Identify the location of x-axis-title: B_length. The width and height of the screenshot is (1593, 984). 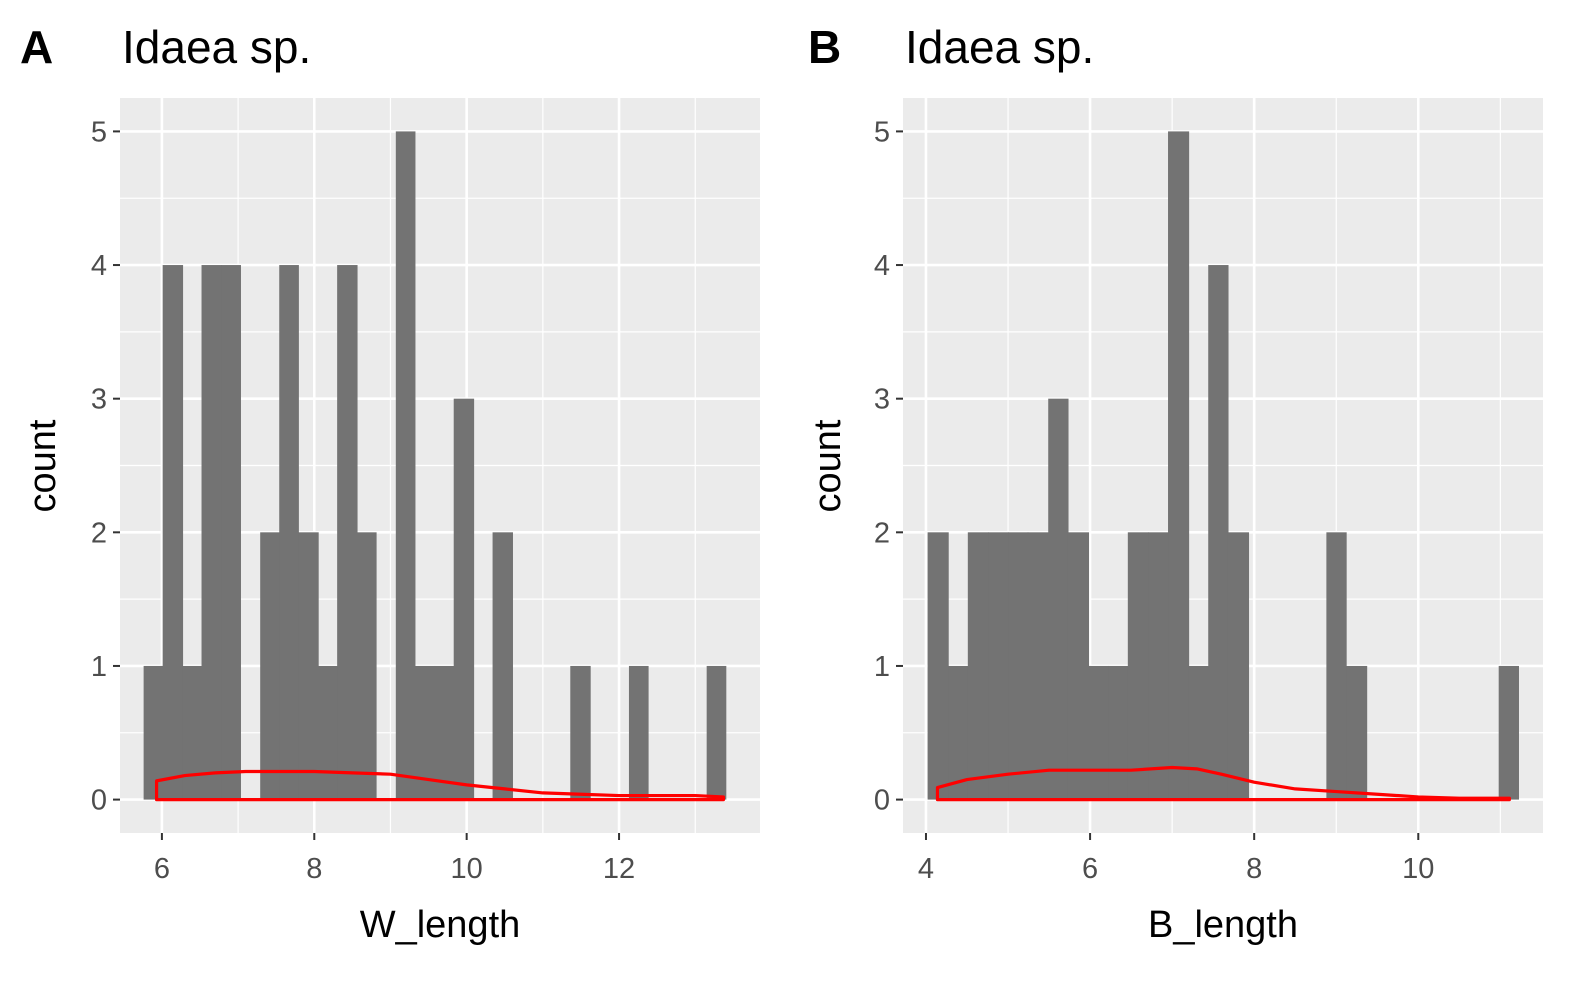
(1223, 925).